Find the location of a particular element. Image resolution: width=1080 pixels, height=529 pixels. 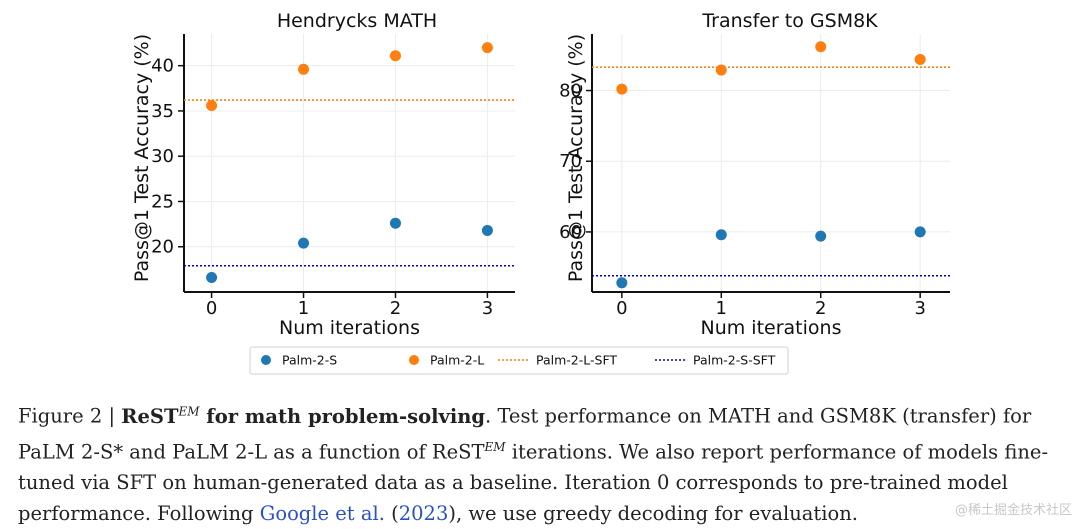

y-tick-label: 70 is located at coordinates (570, 161).